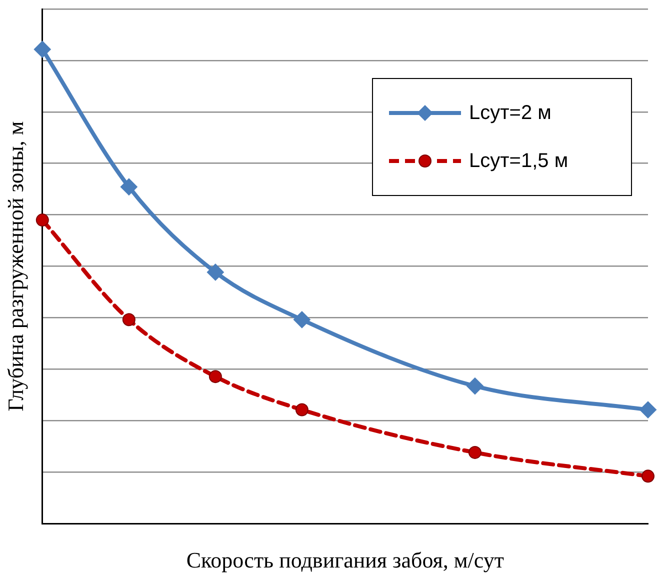  What do you see at coordinates (510, 113) in the screenshot?
I see `legend-label: Lсут=2 м` at bounding box center [510, 113].